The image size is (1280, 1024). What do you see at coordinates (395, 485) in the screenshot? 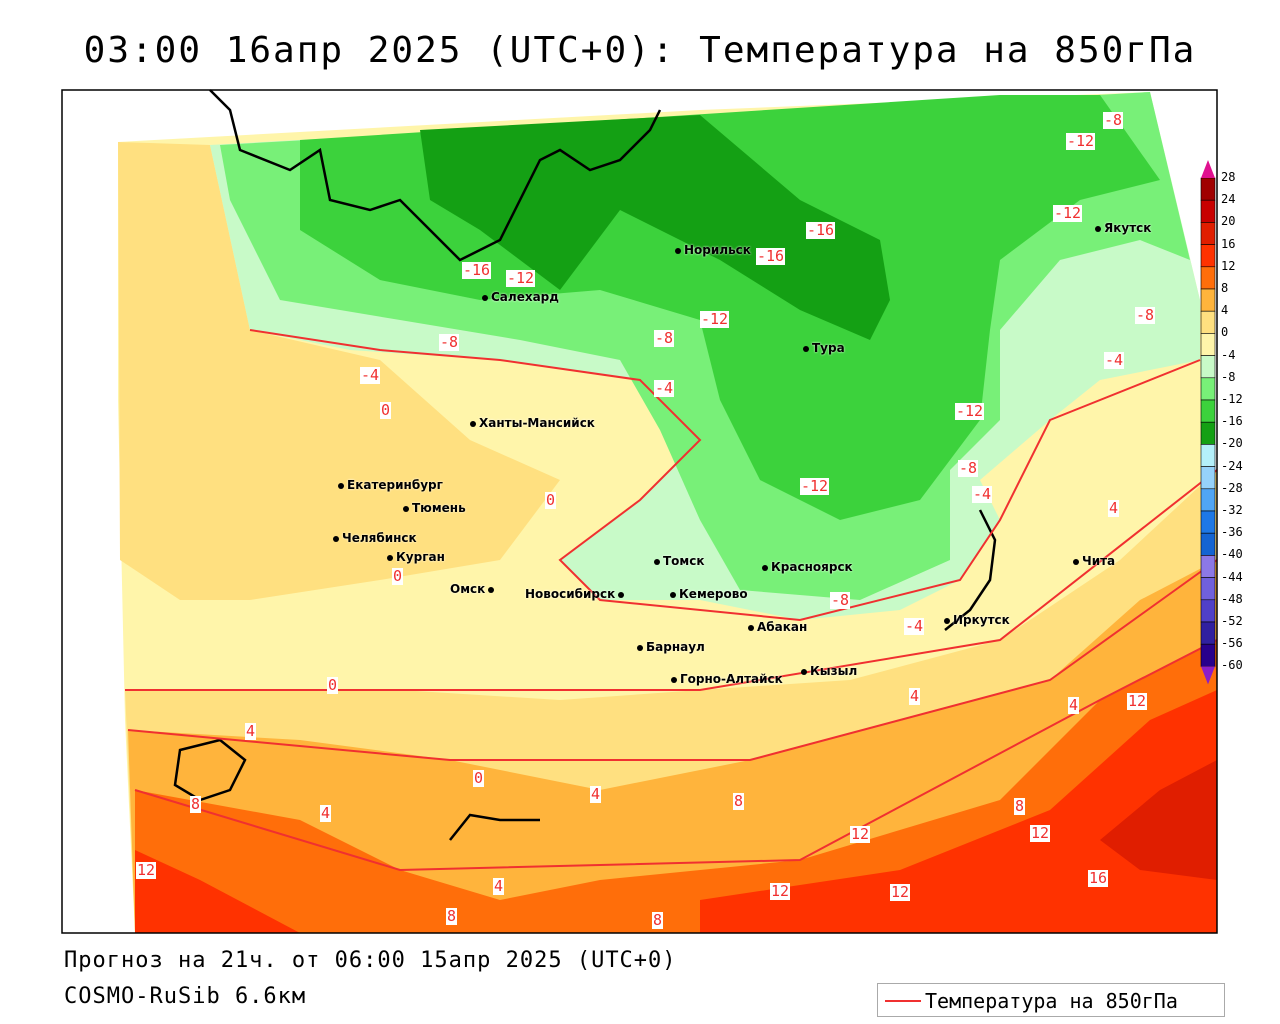
I see `city-name: Екатеринбург` at bounding box center [395, 485].